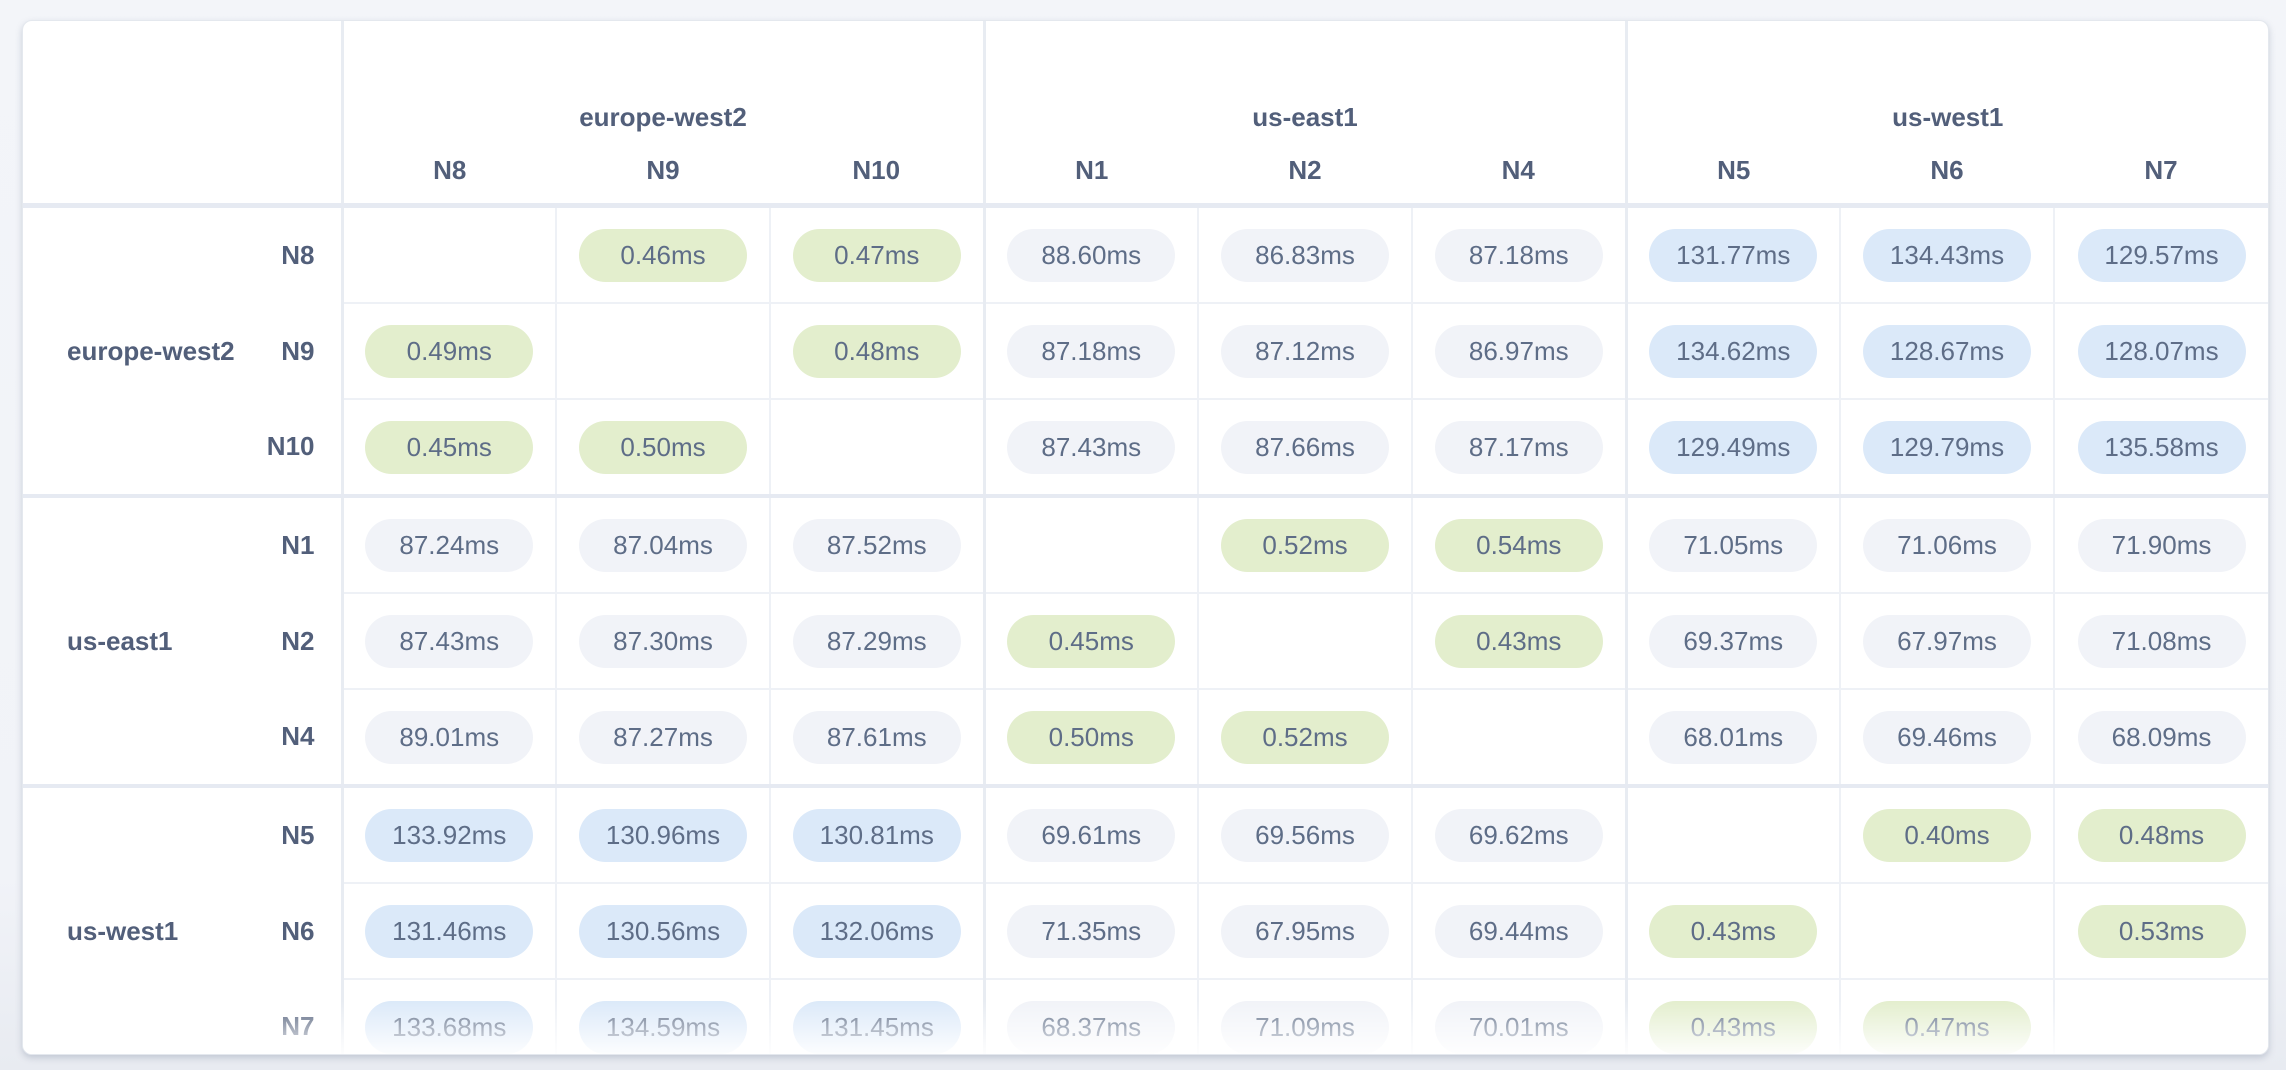  What do you see at coordinates (449, 351) in the screenshot?
I see `latency-pill: 0.49ms` at bounding box center [449, 351].